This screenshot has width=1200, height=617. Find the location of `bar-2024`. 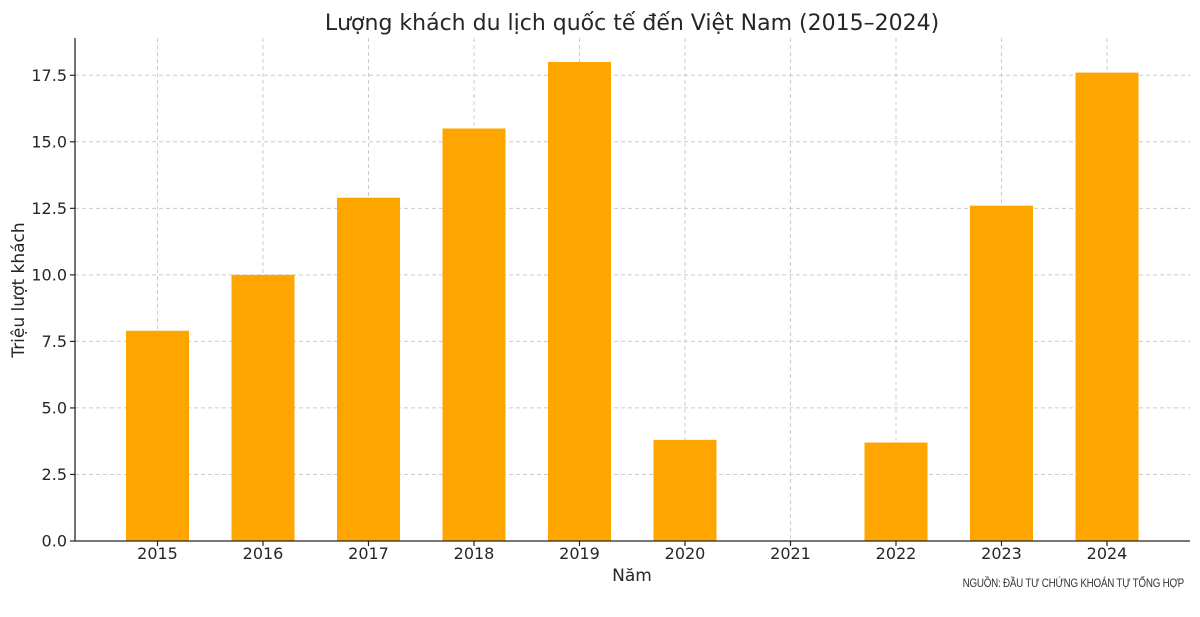

bar-2024 is located at coordinates (1107, 306).